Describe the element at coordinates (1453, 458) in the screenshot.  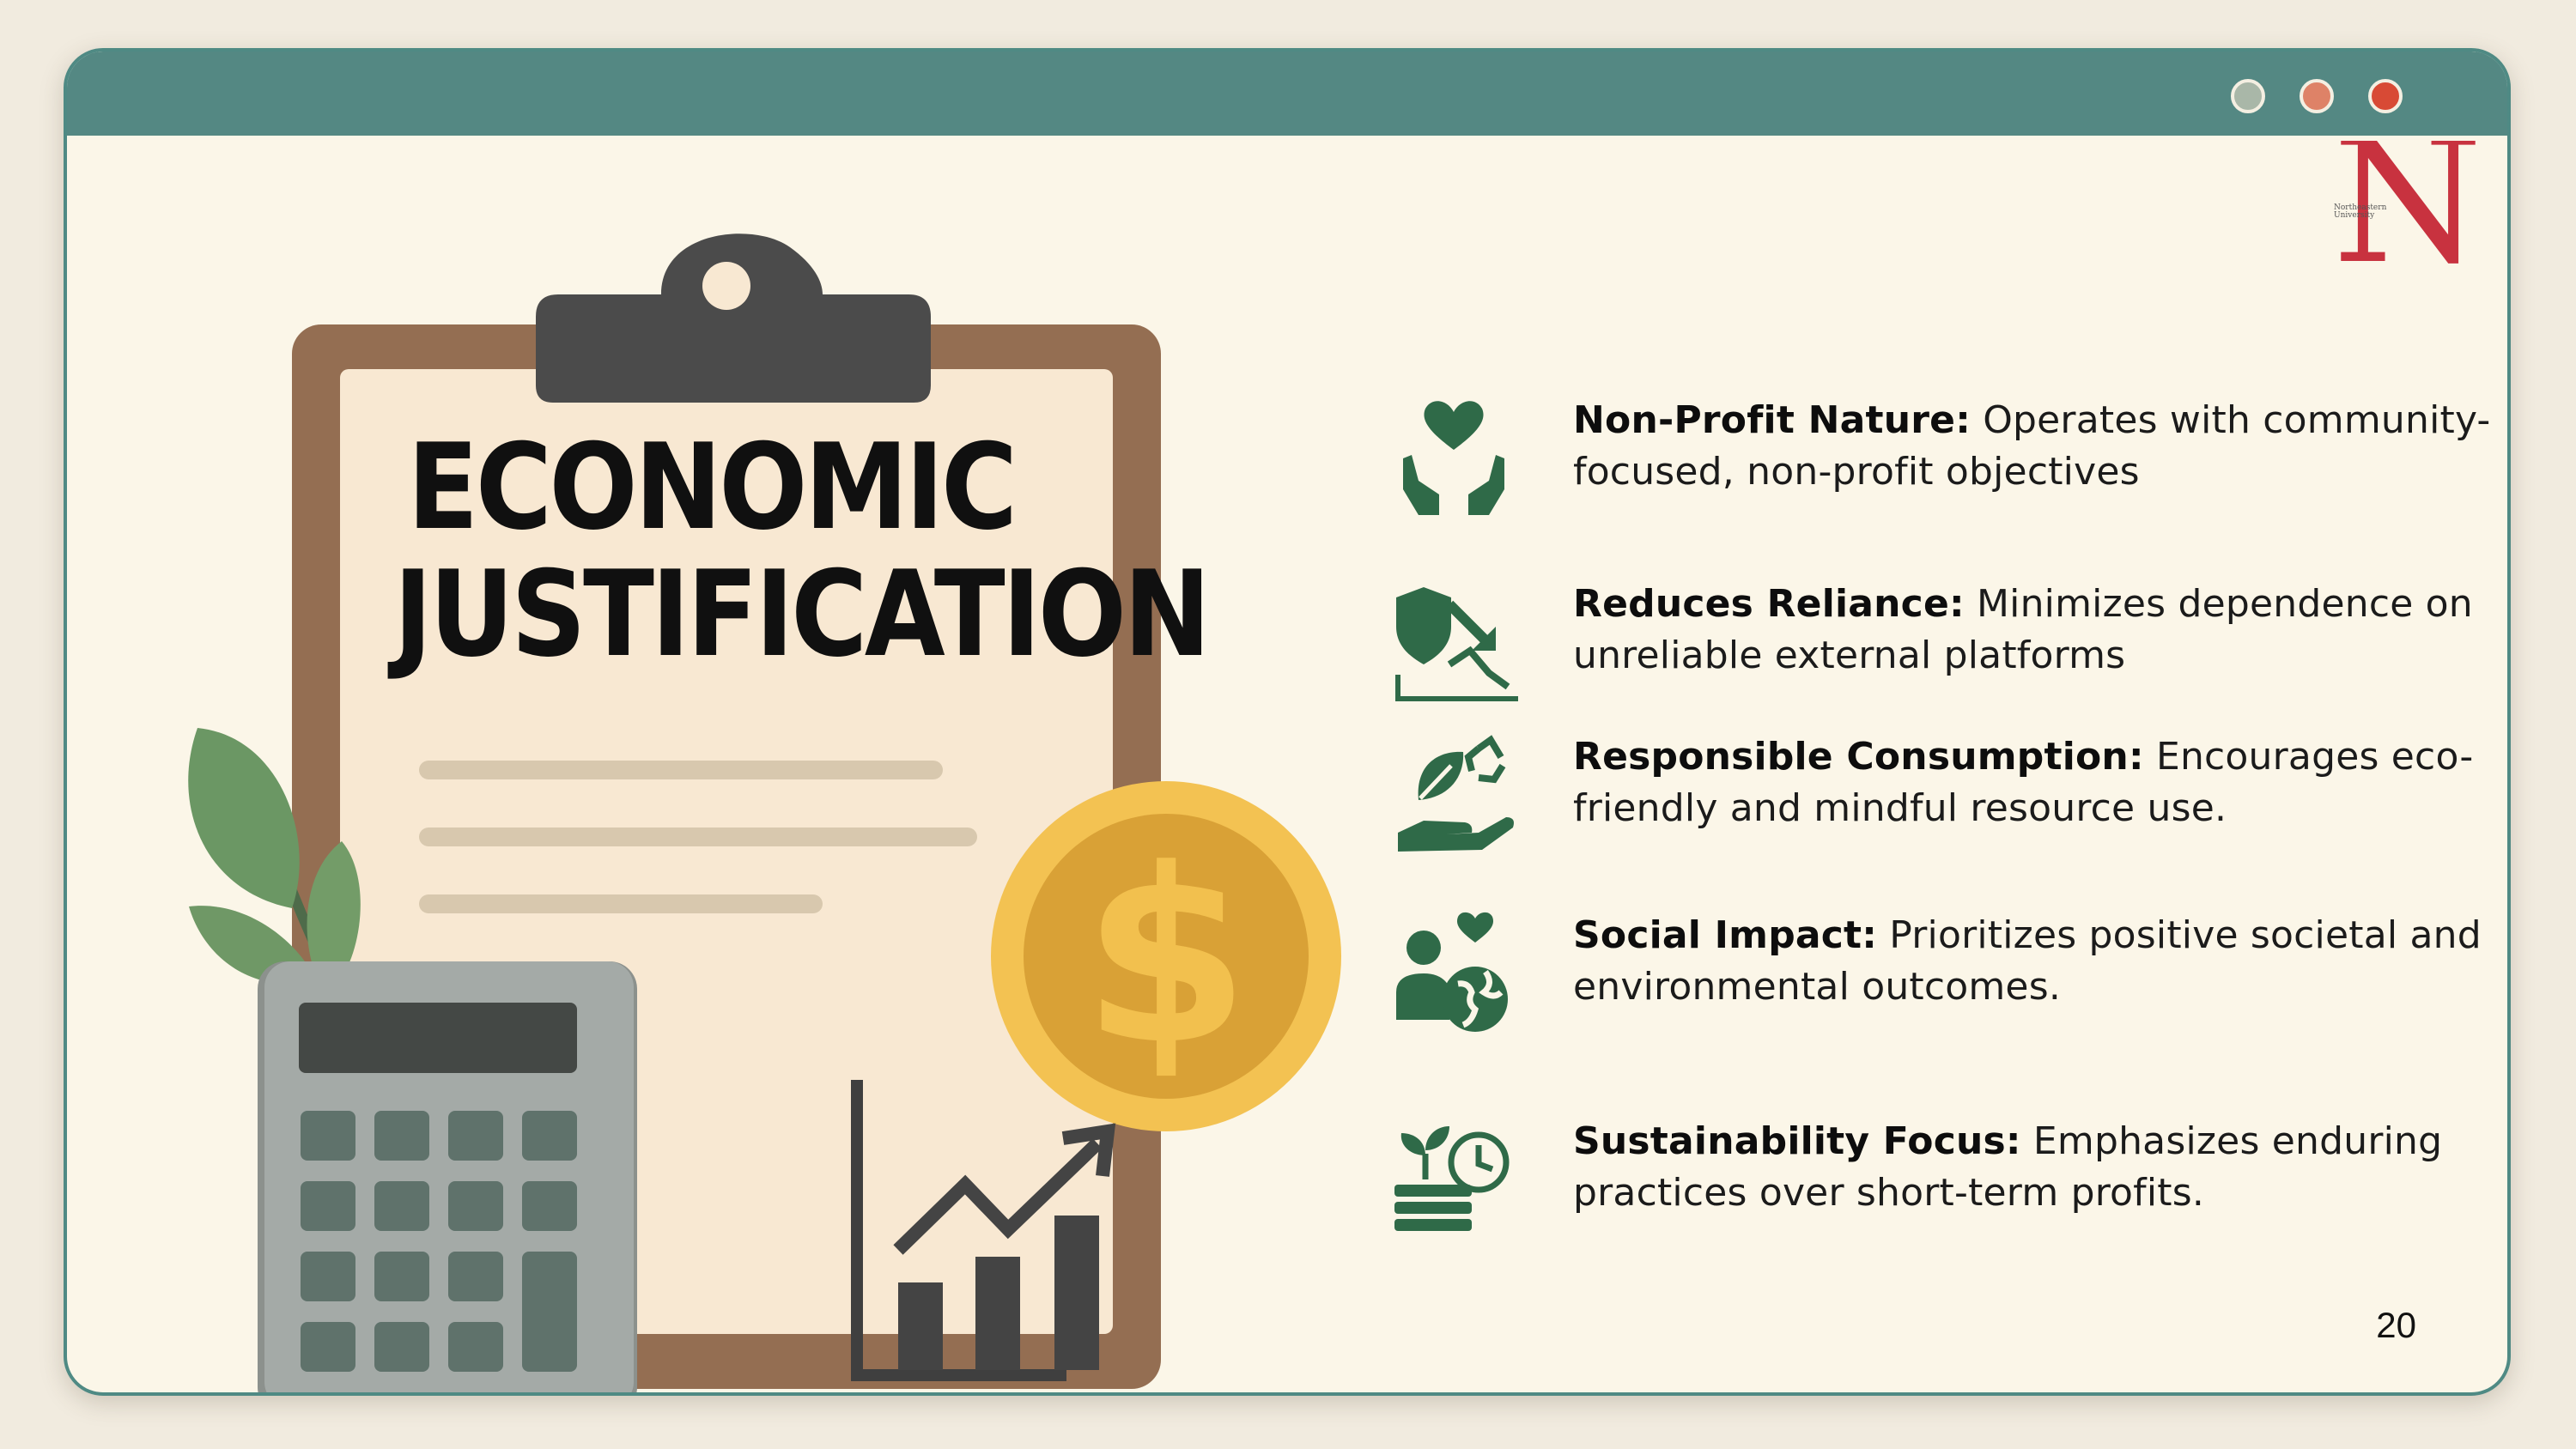
I see `hands-heart-icon` at that location.